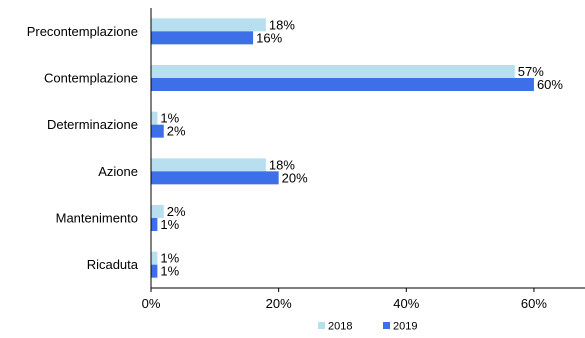 This screenshot has height=338, width=585. I want to click on category-label: Precontemplazione, so click(82, 31).